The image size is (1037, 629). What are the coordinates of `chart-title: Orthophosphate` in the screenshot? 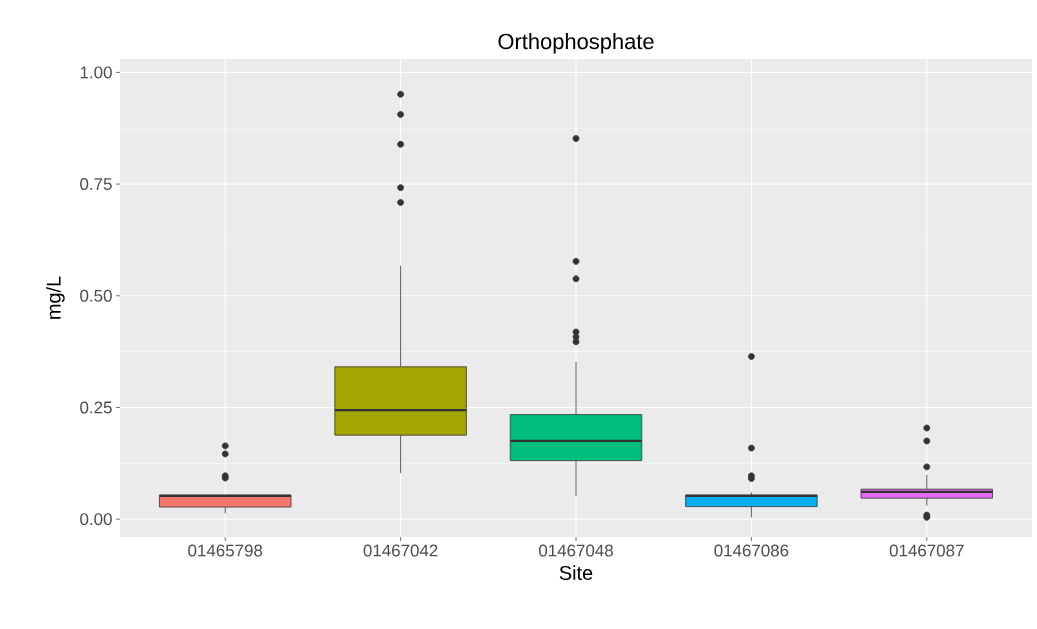 It's located at (576, 43).